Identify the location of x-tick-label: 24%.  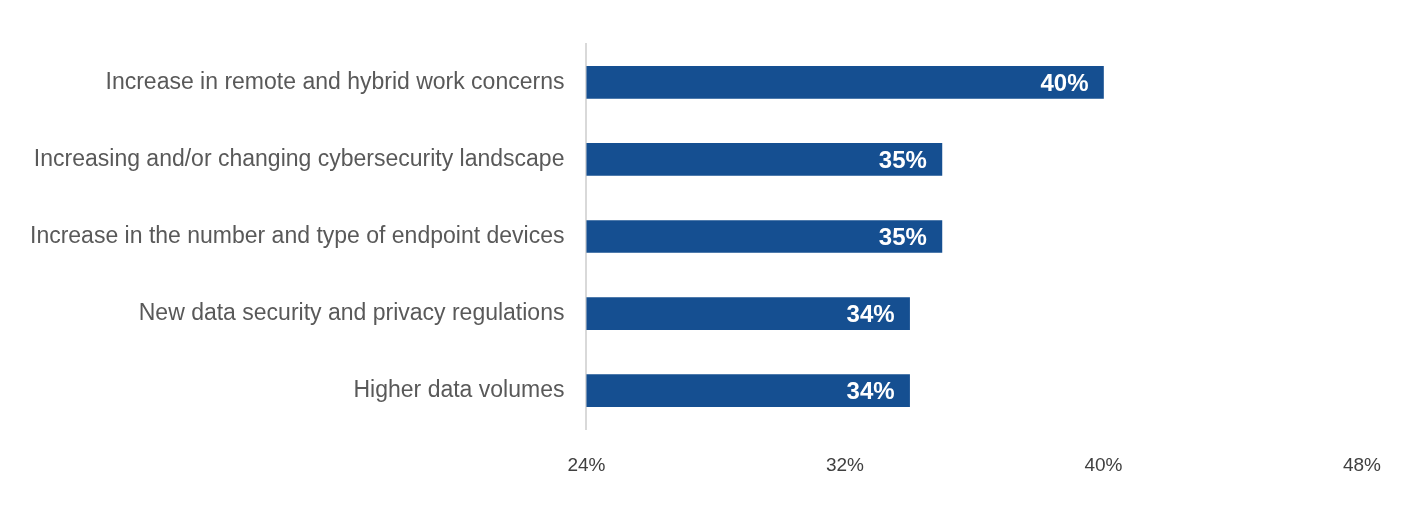
(586, 464).